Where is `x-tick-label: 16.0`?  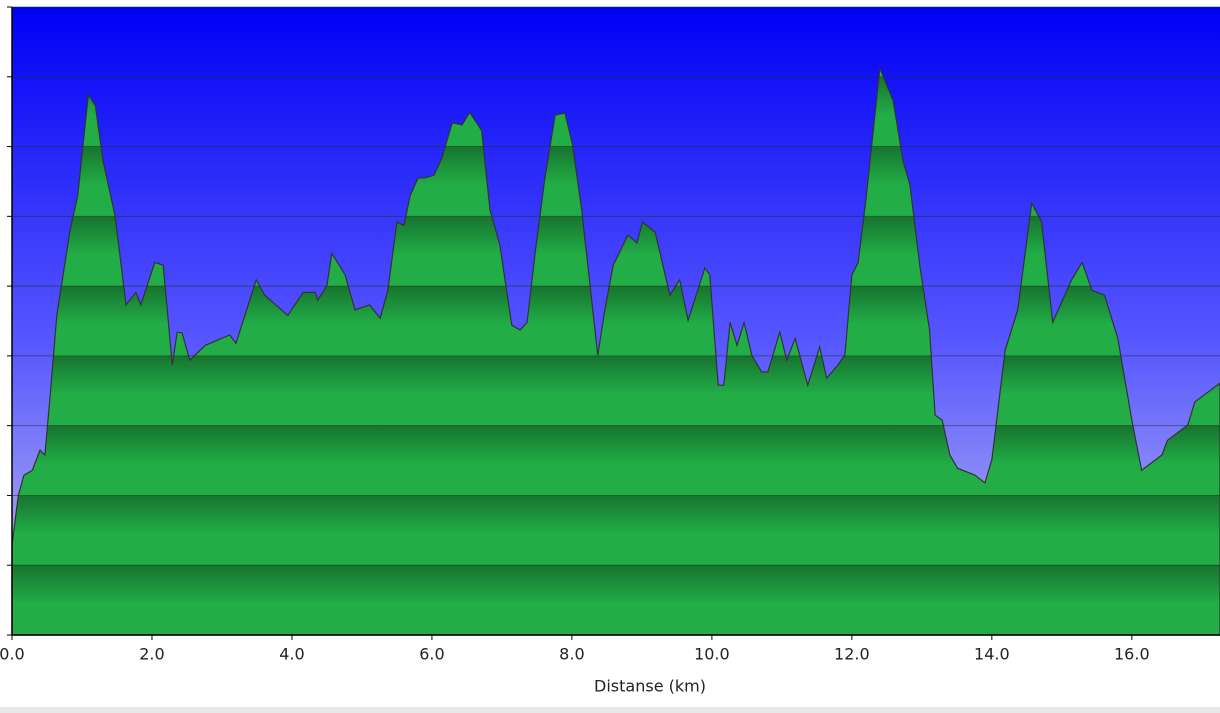
x-tick-label: 16.0 is located at coordinates (1132, 654).